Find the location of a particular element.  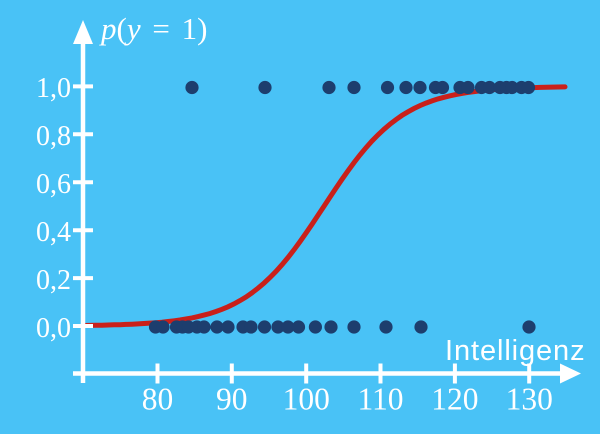

svg-text: 0,4 is located at coordinates (53, 232).